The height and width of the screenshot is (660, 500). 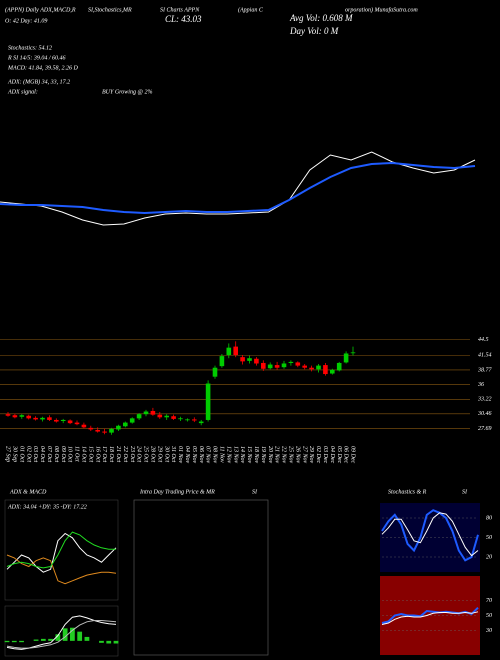 I want to click on header-text: orporation) MunafaSutra.com, so click(x=381, y=9).